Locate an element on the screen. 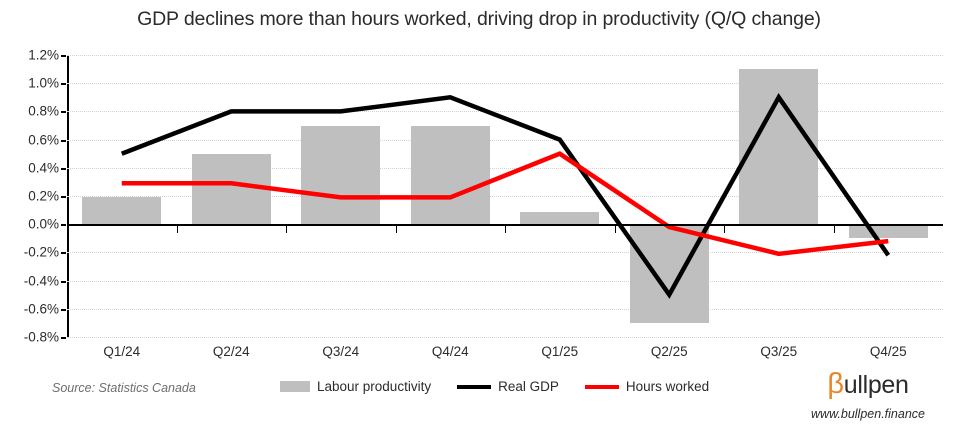 The image size is (958, 435). y-axis-tick-label: -0.8% is located at coordinates (41, 337).